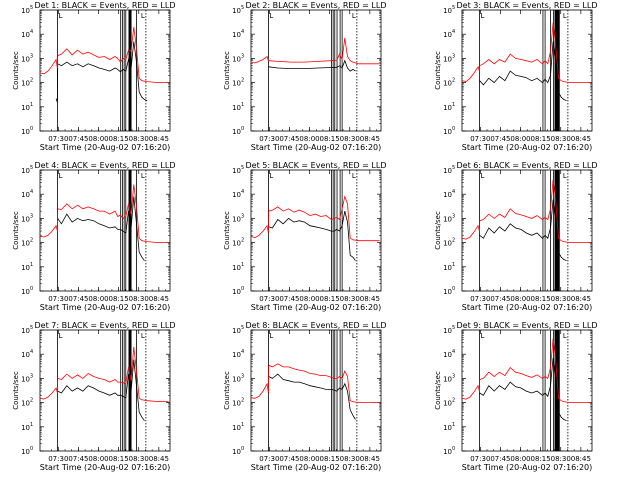 This screenshot has height=480, width=640. Describe the element at coordinates (527, 165) in the screenshot. I see `panel-title: Det 6: BLACK = Events, RED = LLD` at that location.